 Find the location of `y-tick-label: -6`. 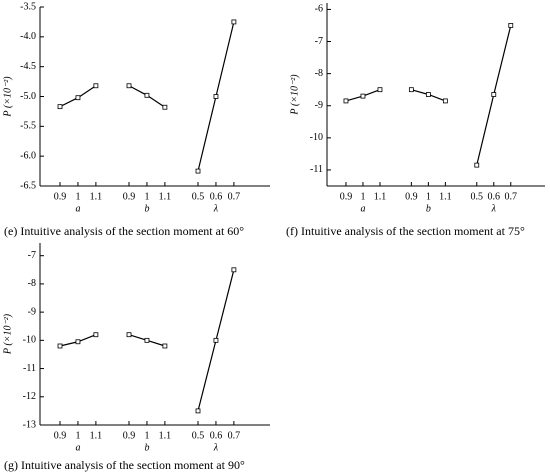

y-tick-label: -6 is located at coordinates (319, 9).